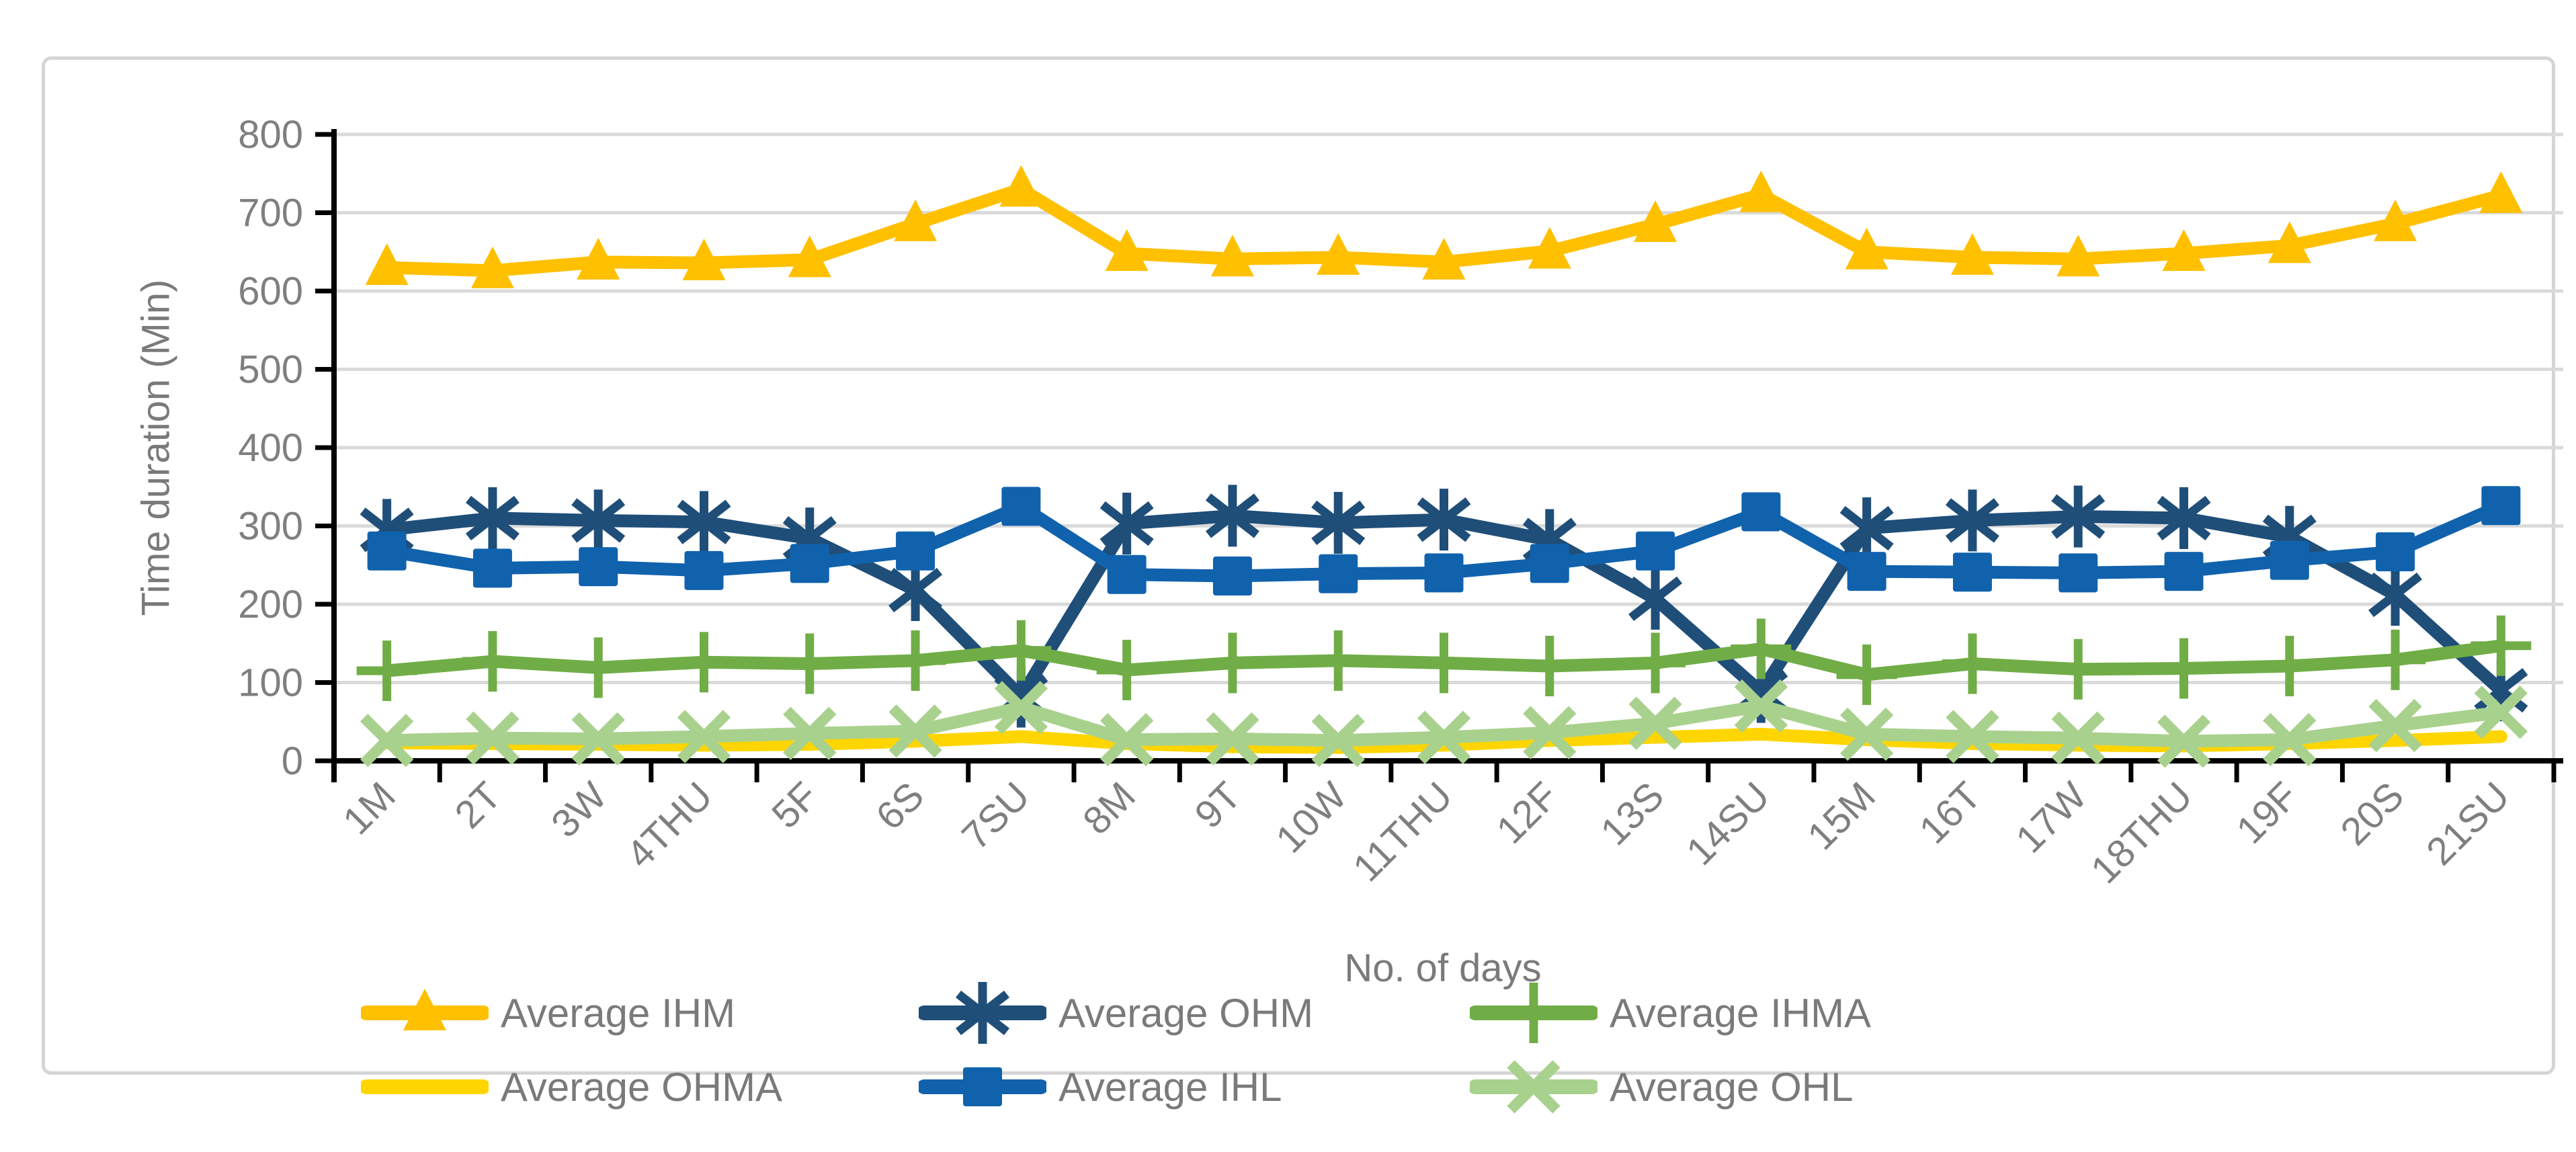 The height and width of the screenshot is (1152, 2576). I want to click on y-tick-label: 300, so click(270, 526).